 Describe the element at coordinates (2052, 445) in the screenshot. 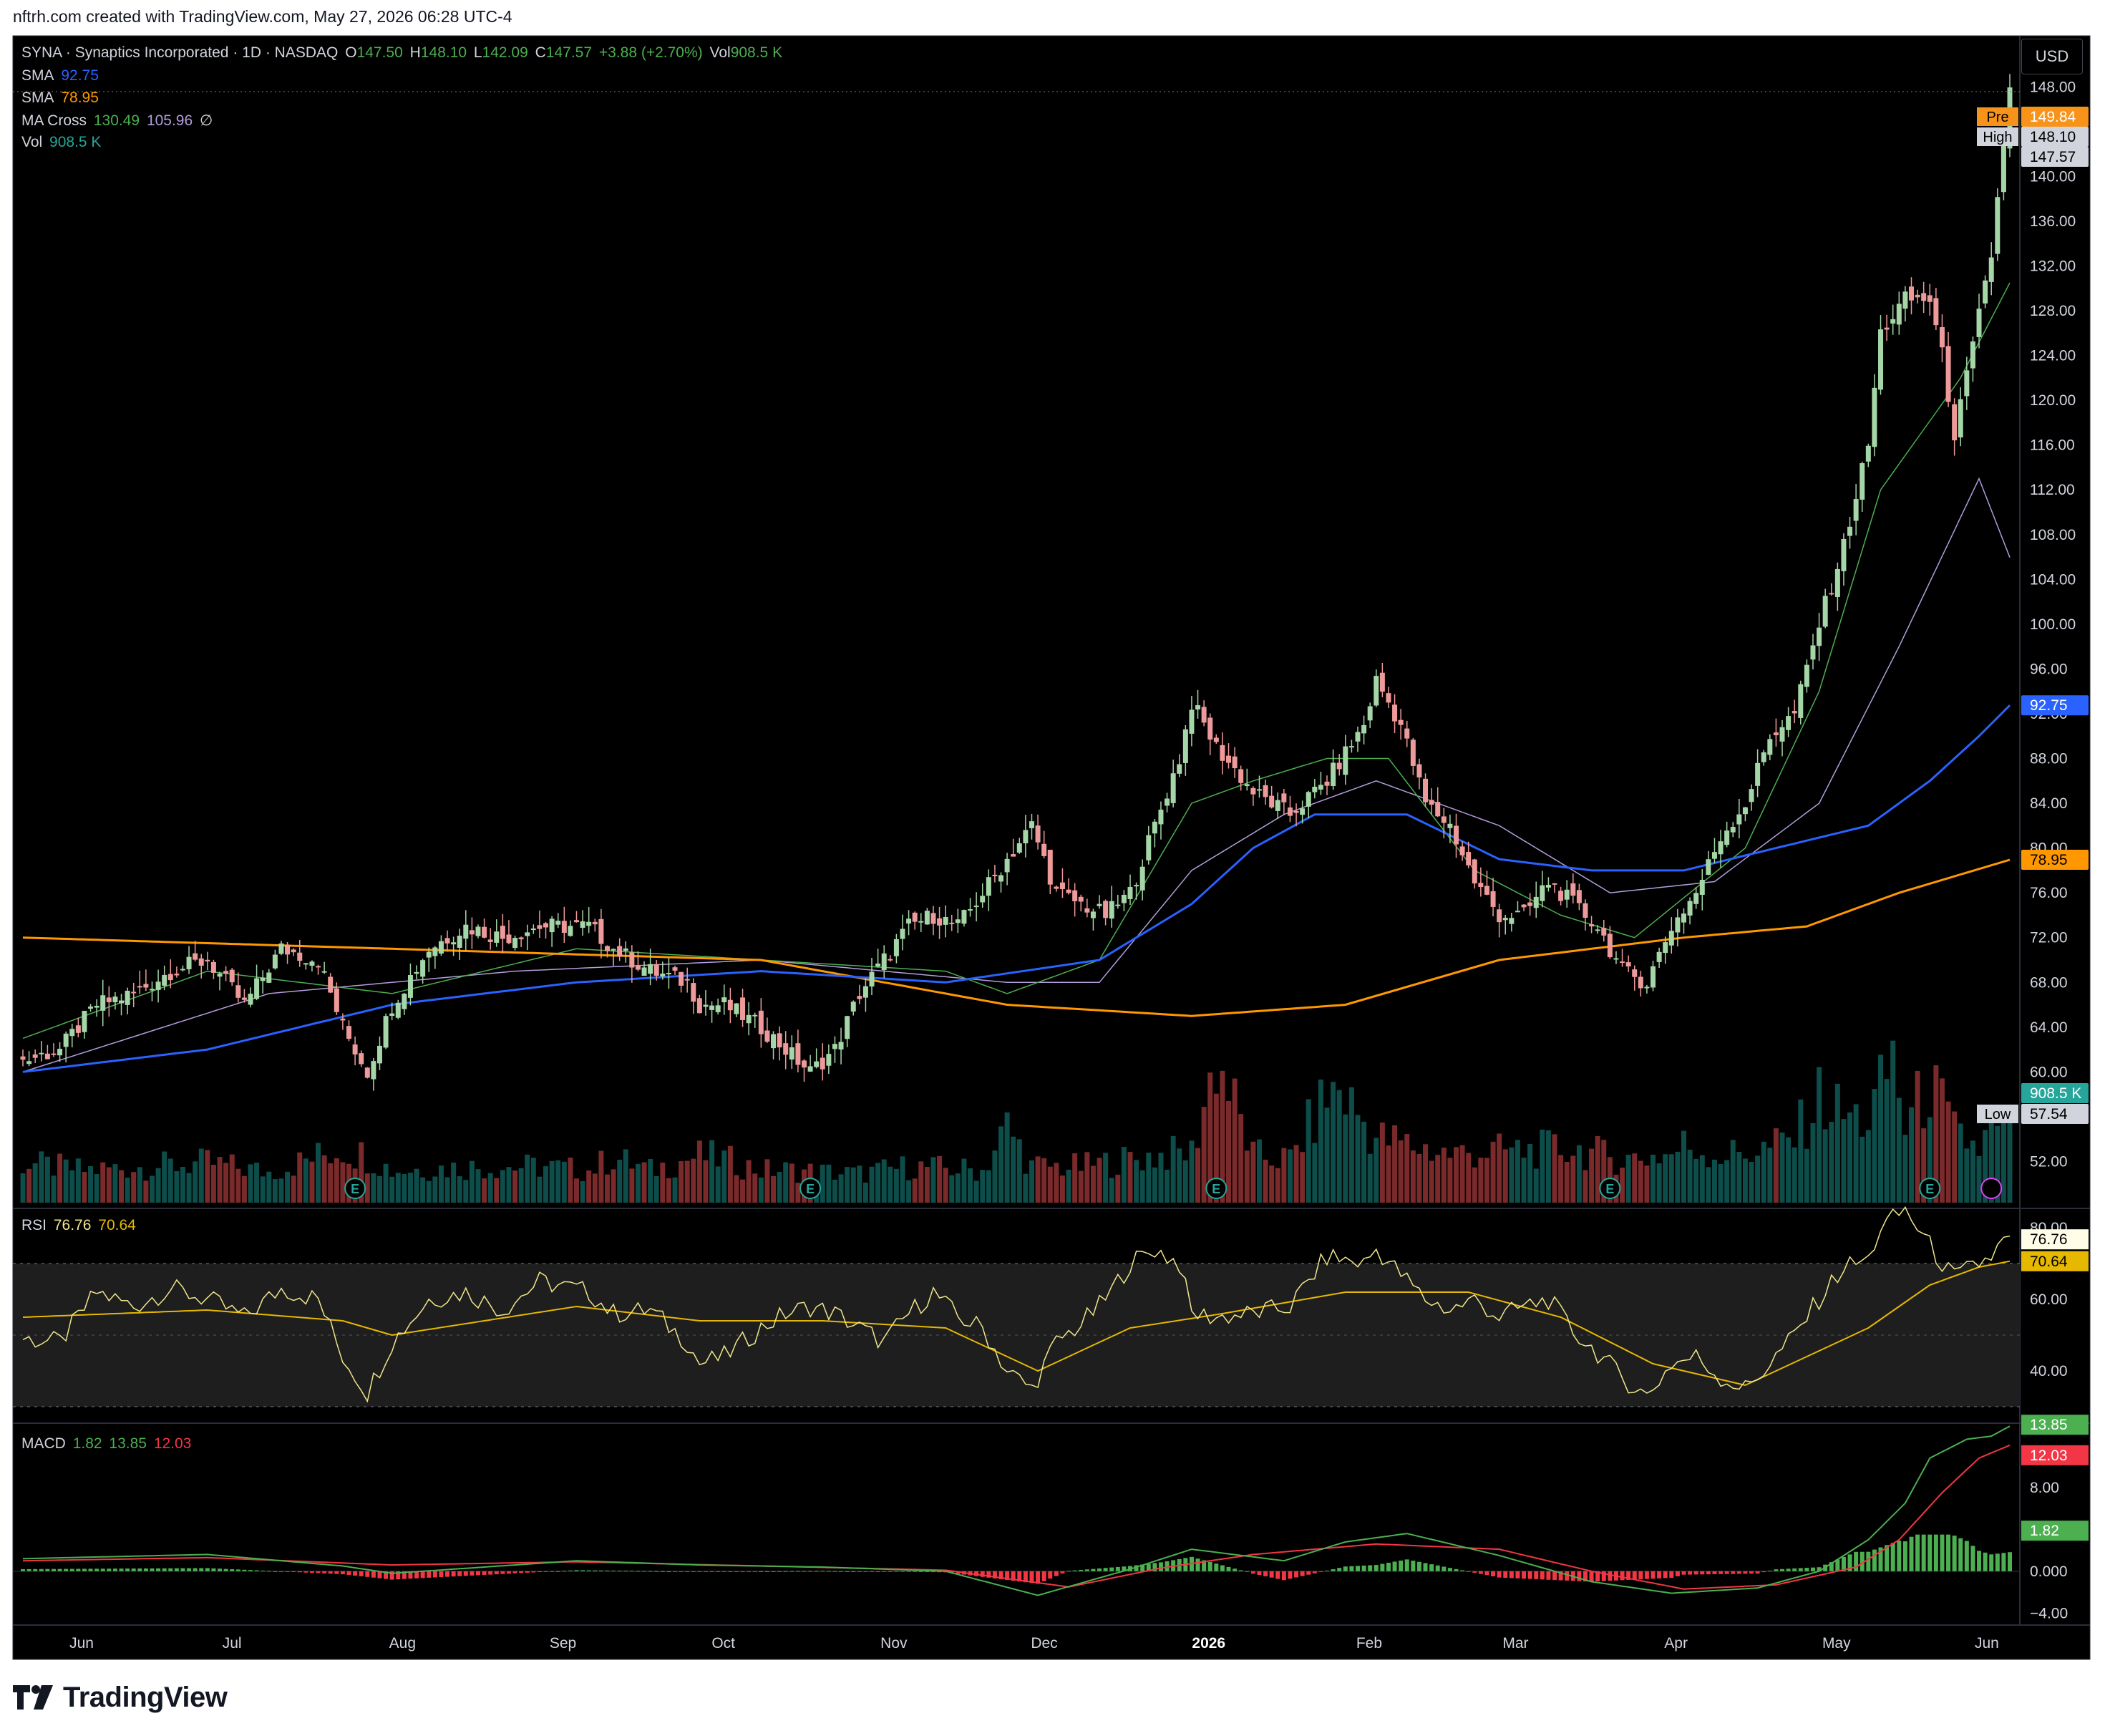

I see `price-tick-label: 116.00` at that location.